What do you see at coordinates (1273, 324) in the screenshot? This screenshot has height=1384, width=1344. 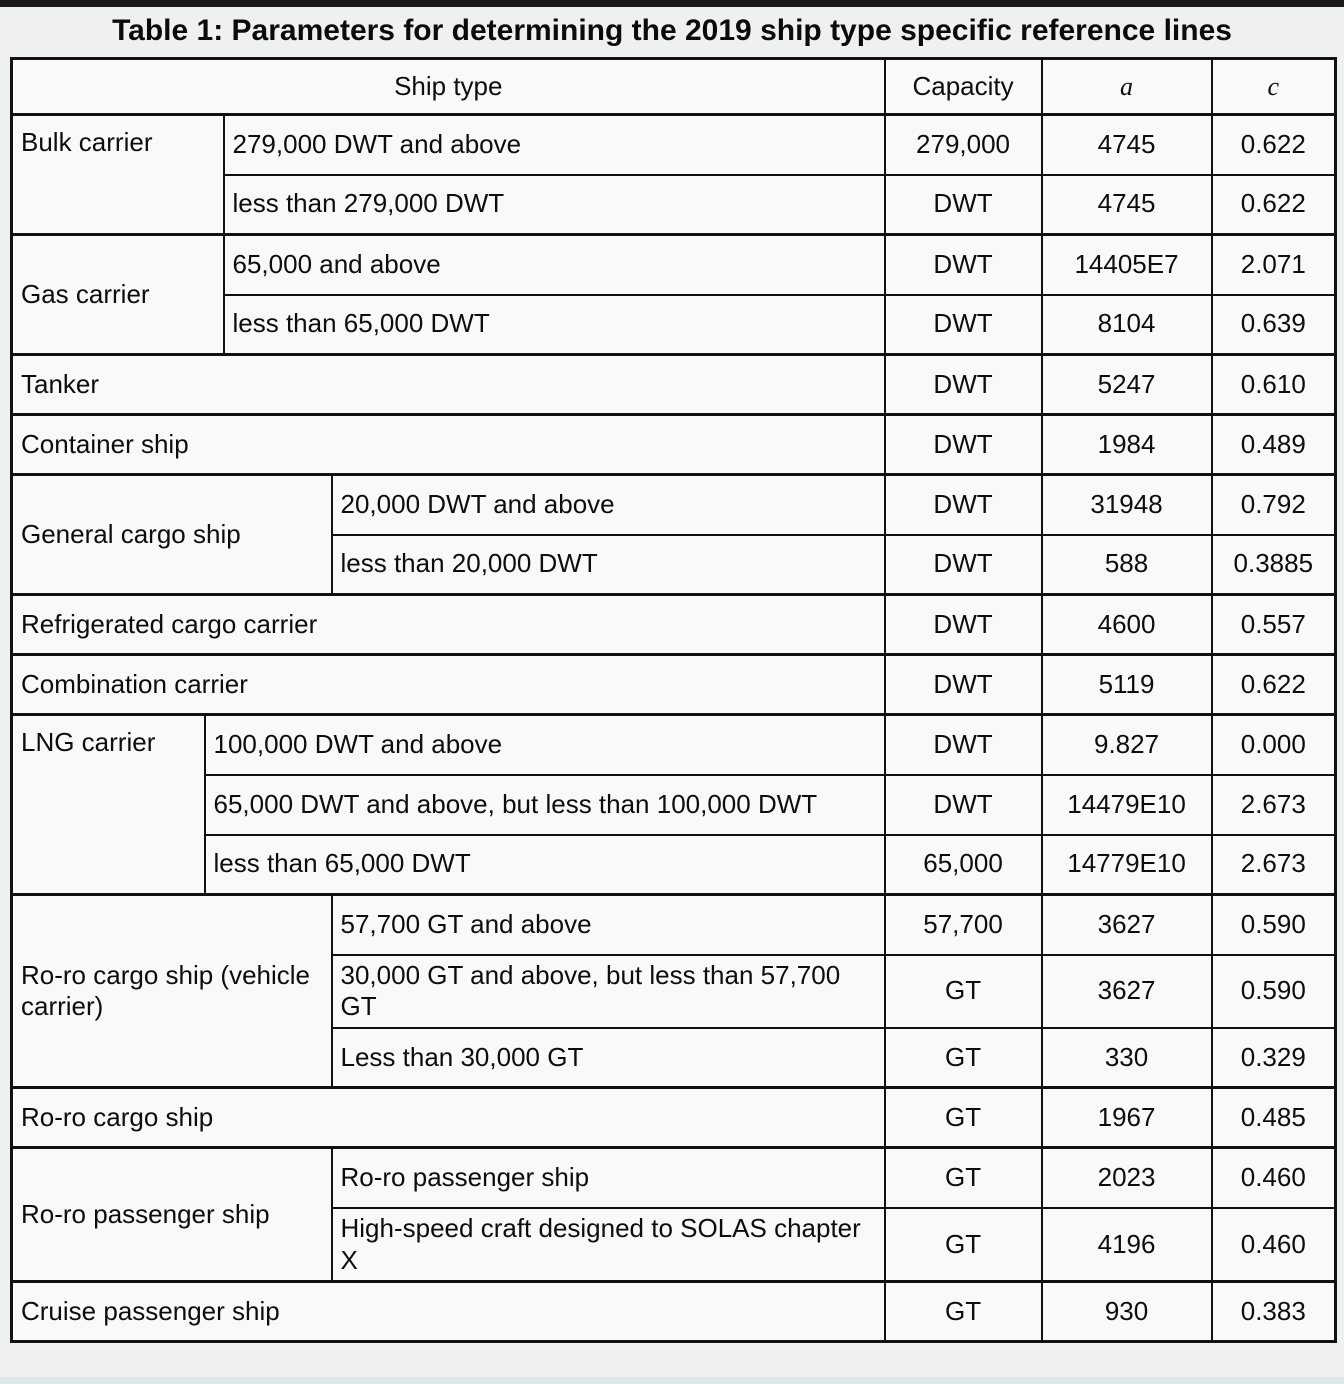 I see `c-value-cell: 0.639` at bounding box center [1273, 324].